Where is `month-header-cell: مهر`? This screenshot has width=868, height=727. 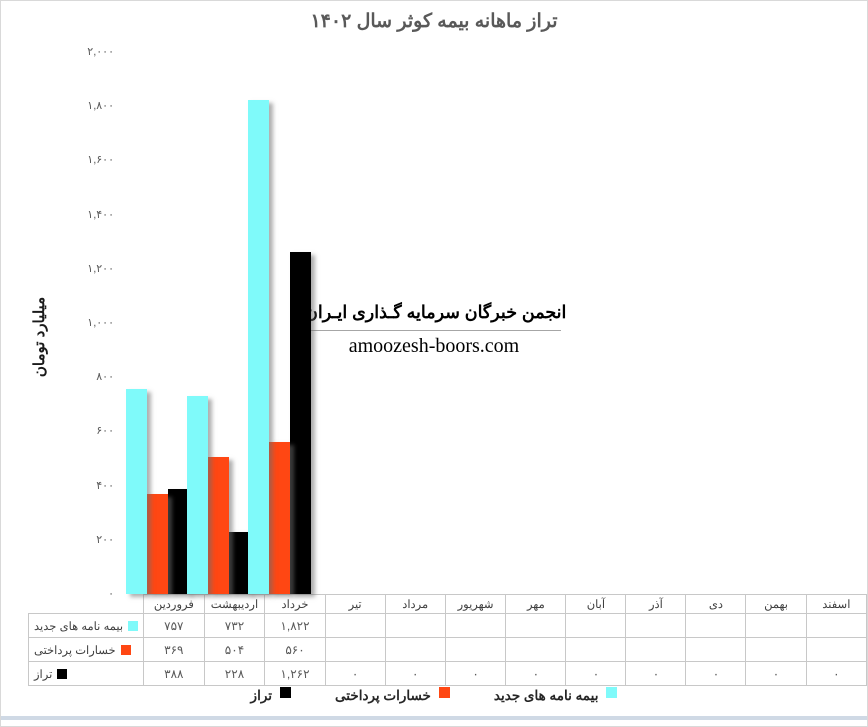 month-header-cell: مهر is located at coordinates (536, 604).